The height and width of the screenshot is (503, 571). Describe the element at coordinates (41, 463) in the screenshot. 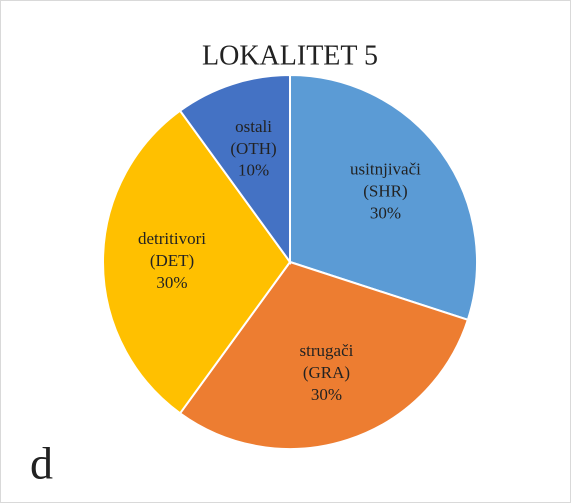

I see `panel-label: d` at that location.